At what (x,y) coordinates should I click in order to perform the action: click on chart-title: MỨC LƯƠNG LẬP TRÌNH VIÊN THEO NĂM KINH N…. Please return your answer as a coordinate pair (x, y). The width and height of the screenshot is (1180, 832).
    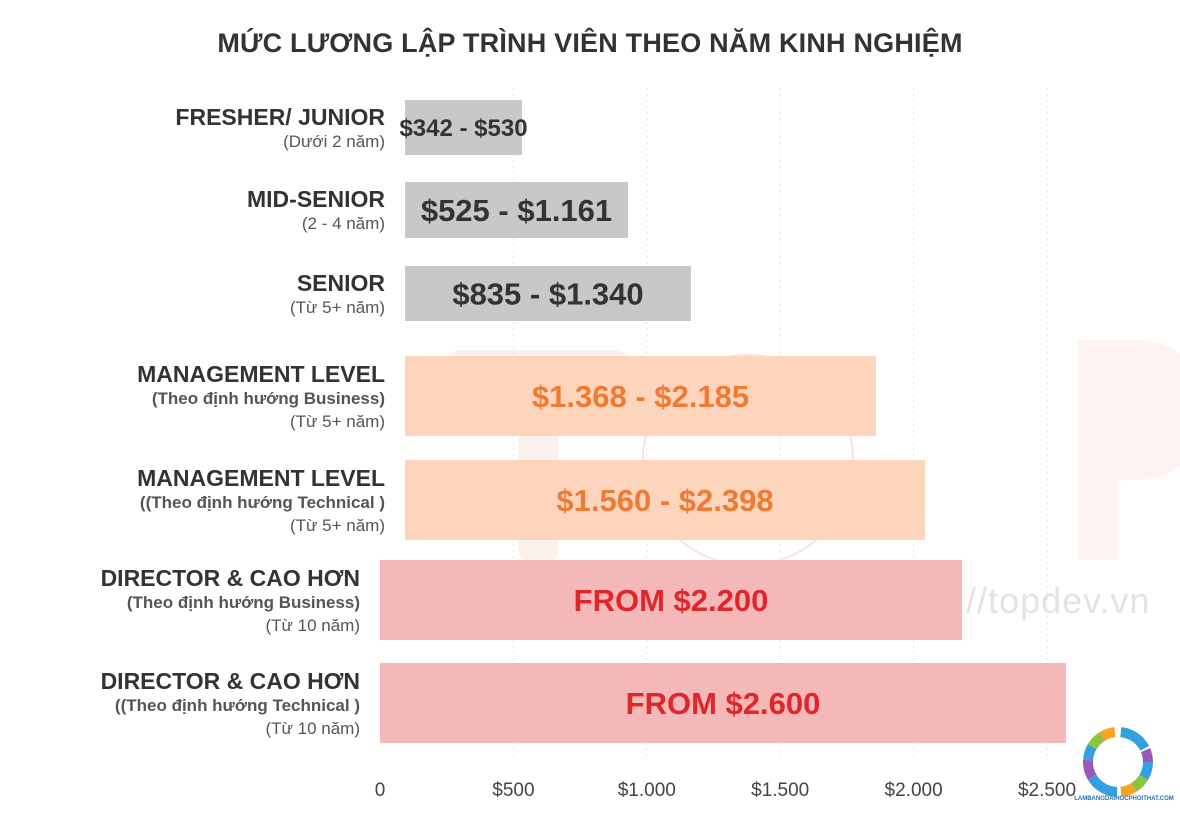
    Looking at the image, I should click on (590, 43).